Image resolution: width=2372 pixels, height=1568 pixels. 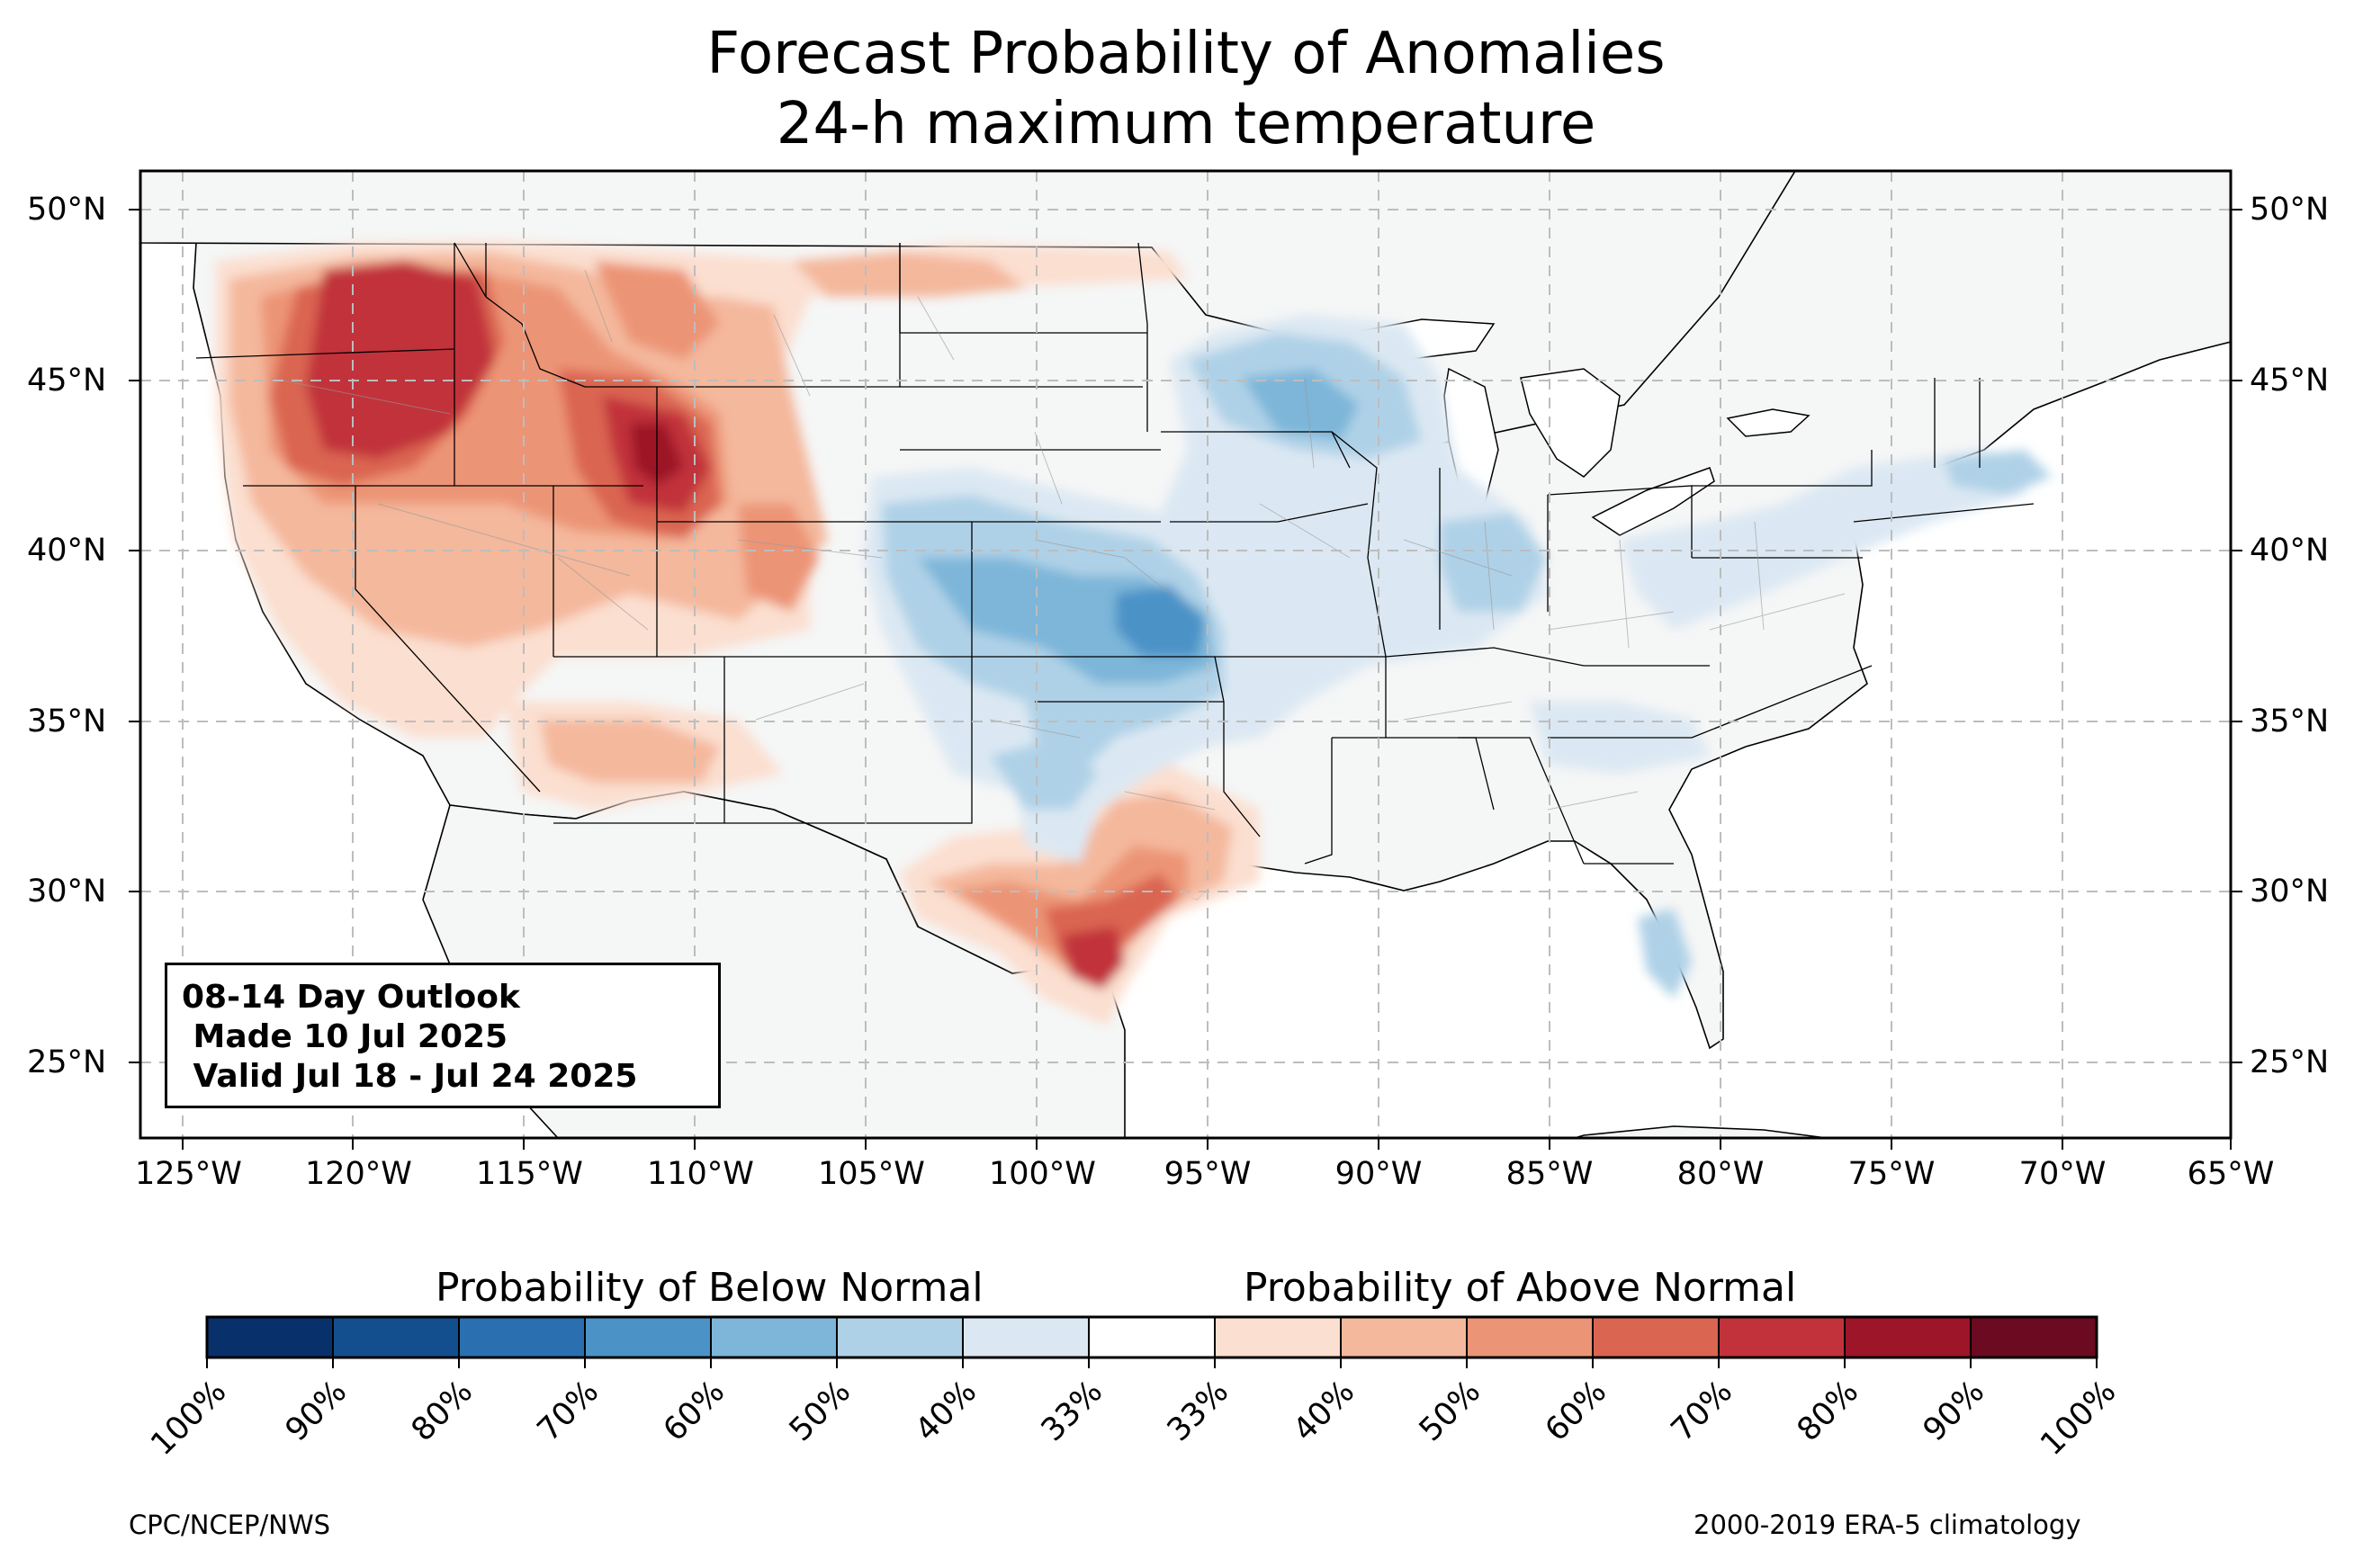 I want to click on outlook-valid-range: Valid Jul 18 - Jul 24 2025, so click(x=410, y=1076).